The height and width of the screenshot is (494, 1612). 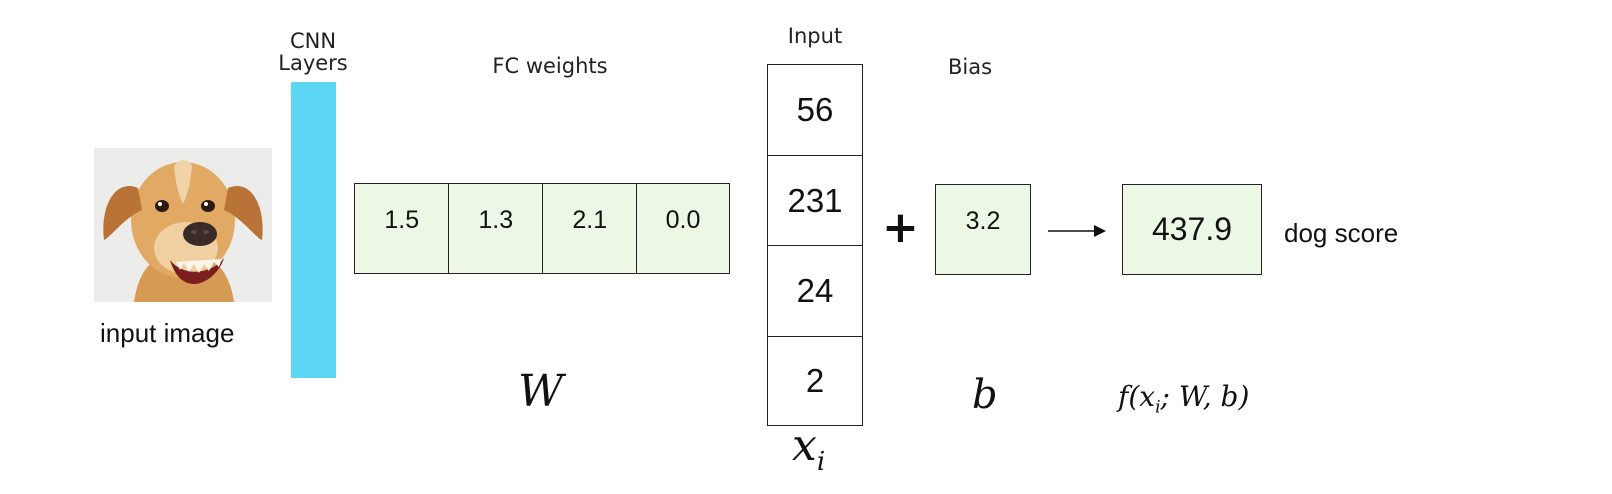 What do you see at coordinates (313, 230) in the screenshot?
I see `cnn-layers-bar` at bounding box center [313, 230].